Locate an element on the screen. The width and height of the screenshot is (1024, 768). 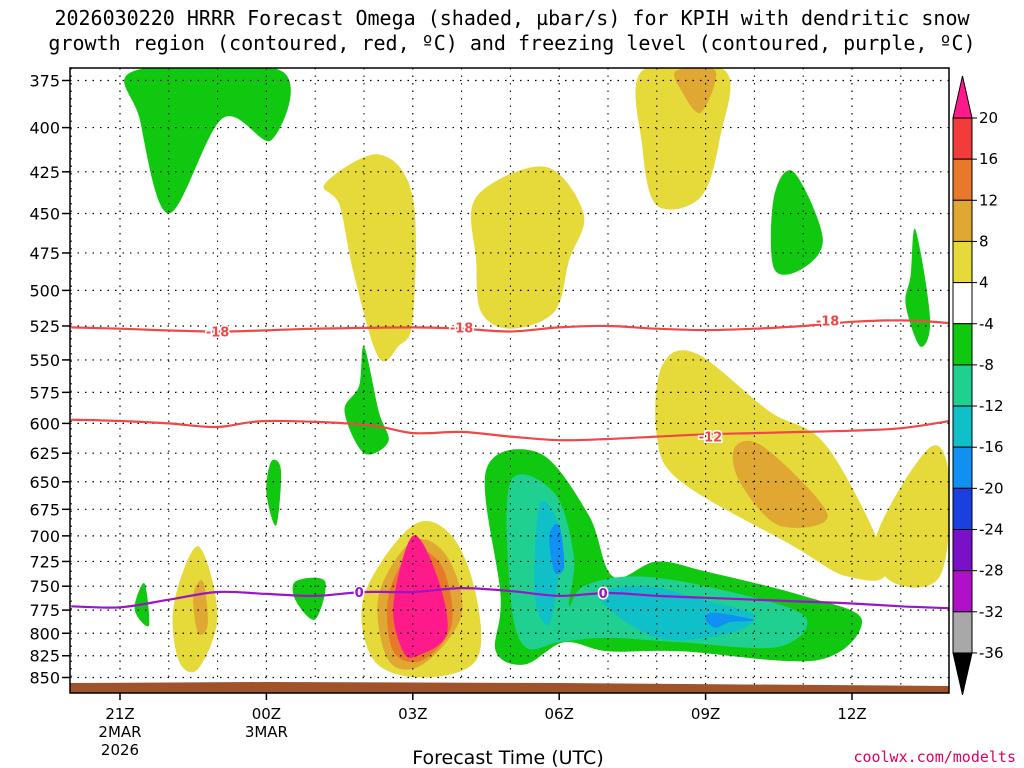
omega-region-teal-bulge is located at coordinates (657, 562).